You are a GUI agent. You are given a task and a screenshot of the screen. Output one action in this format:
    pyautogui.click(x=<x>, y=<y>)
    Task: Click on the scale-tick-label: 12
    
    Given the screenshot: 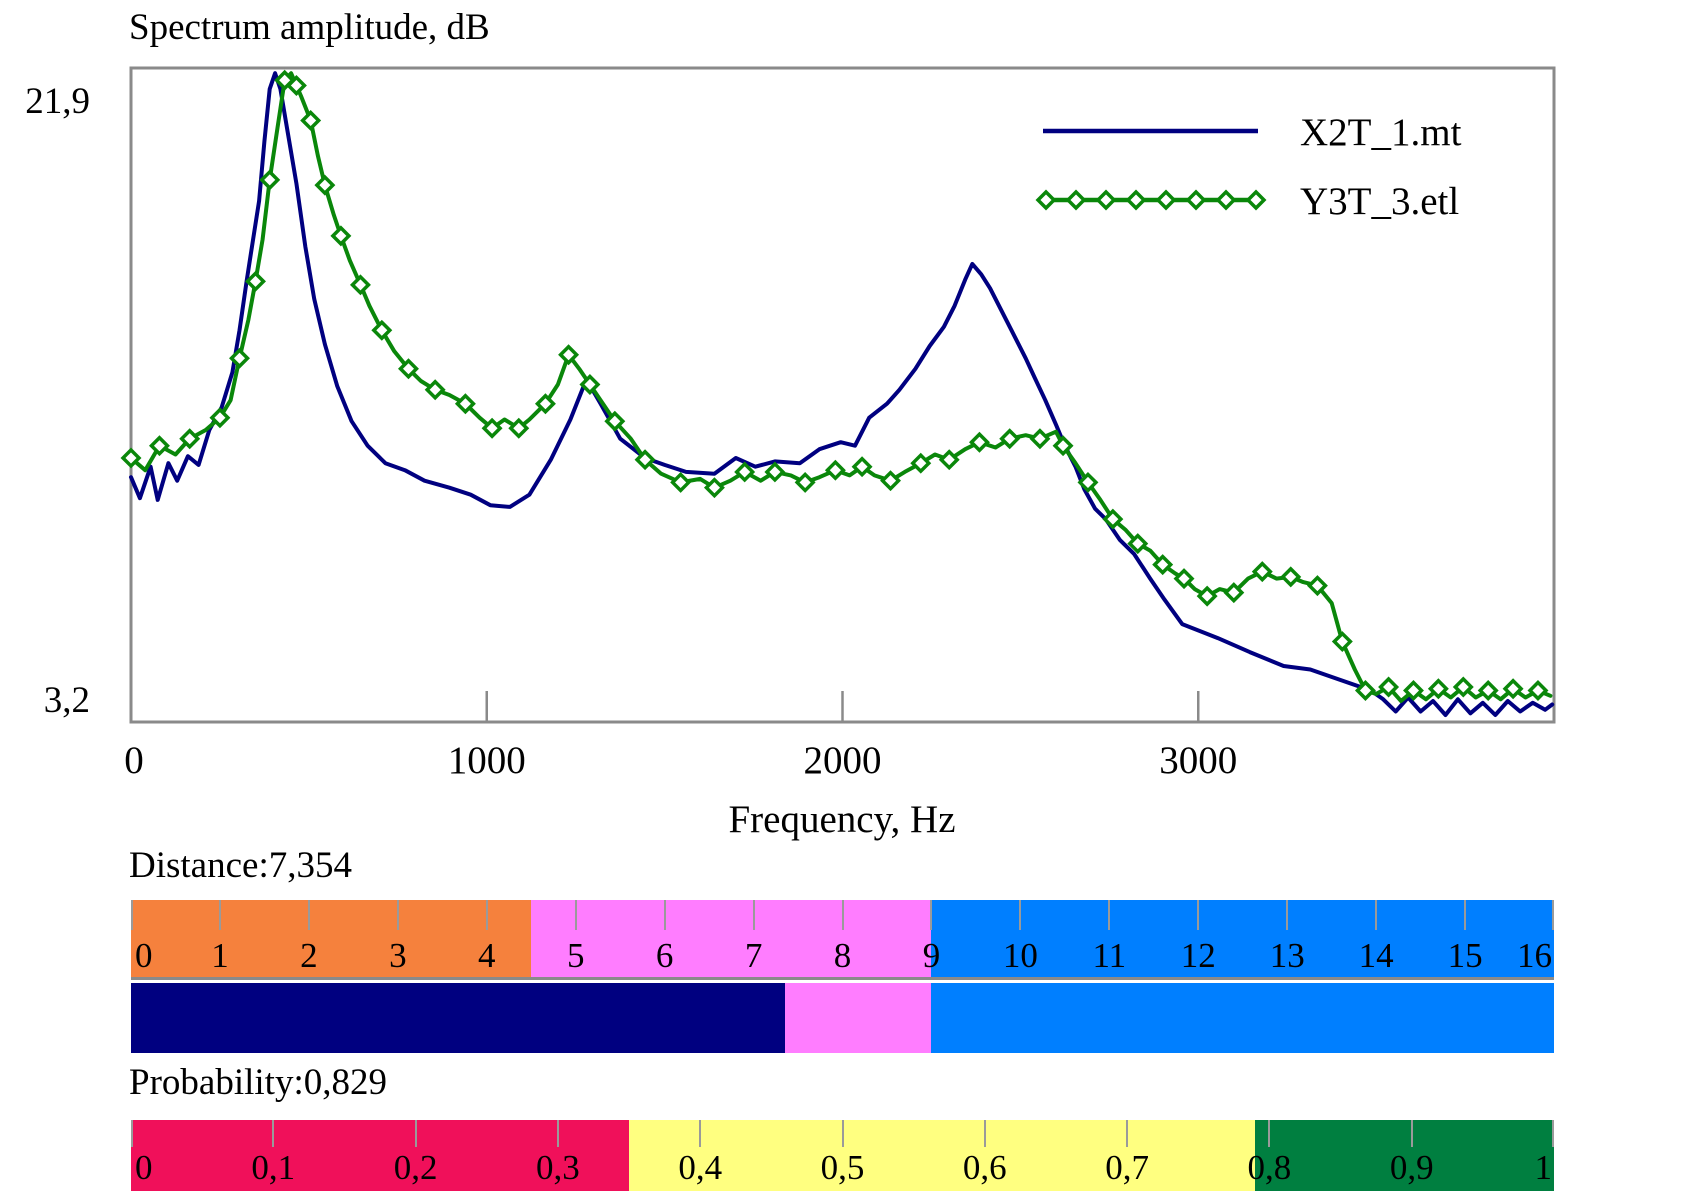 What is the action you would take?
    pyautogui.click(x=1198, y=955)
    